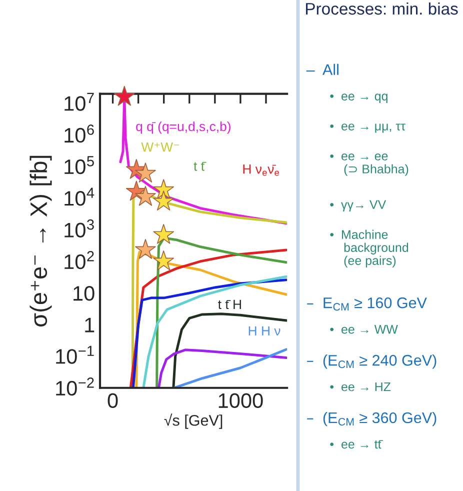 The height and width of the screenshot is (491, 463). I want to click on y-tick-label: 10$^{−2}$, so click(75, 387).